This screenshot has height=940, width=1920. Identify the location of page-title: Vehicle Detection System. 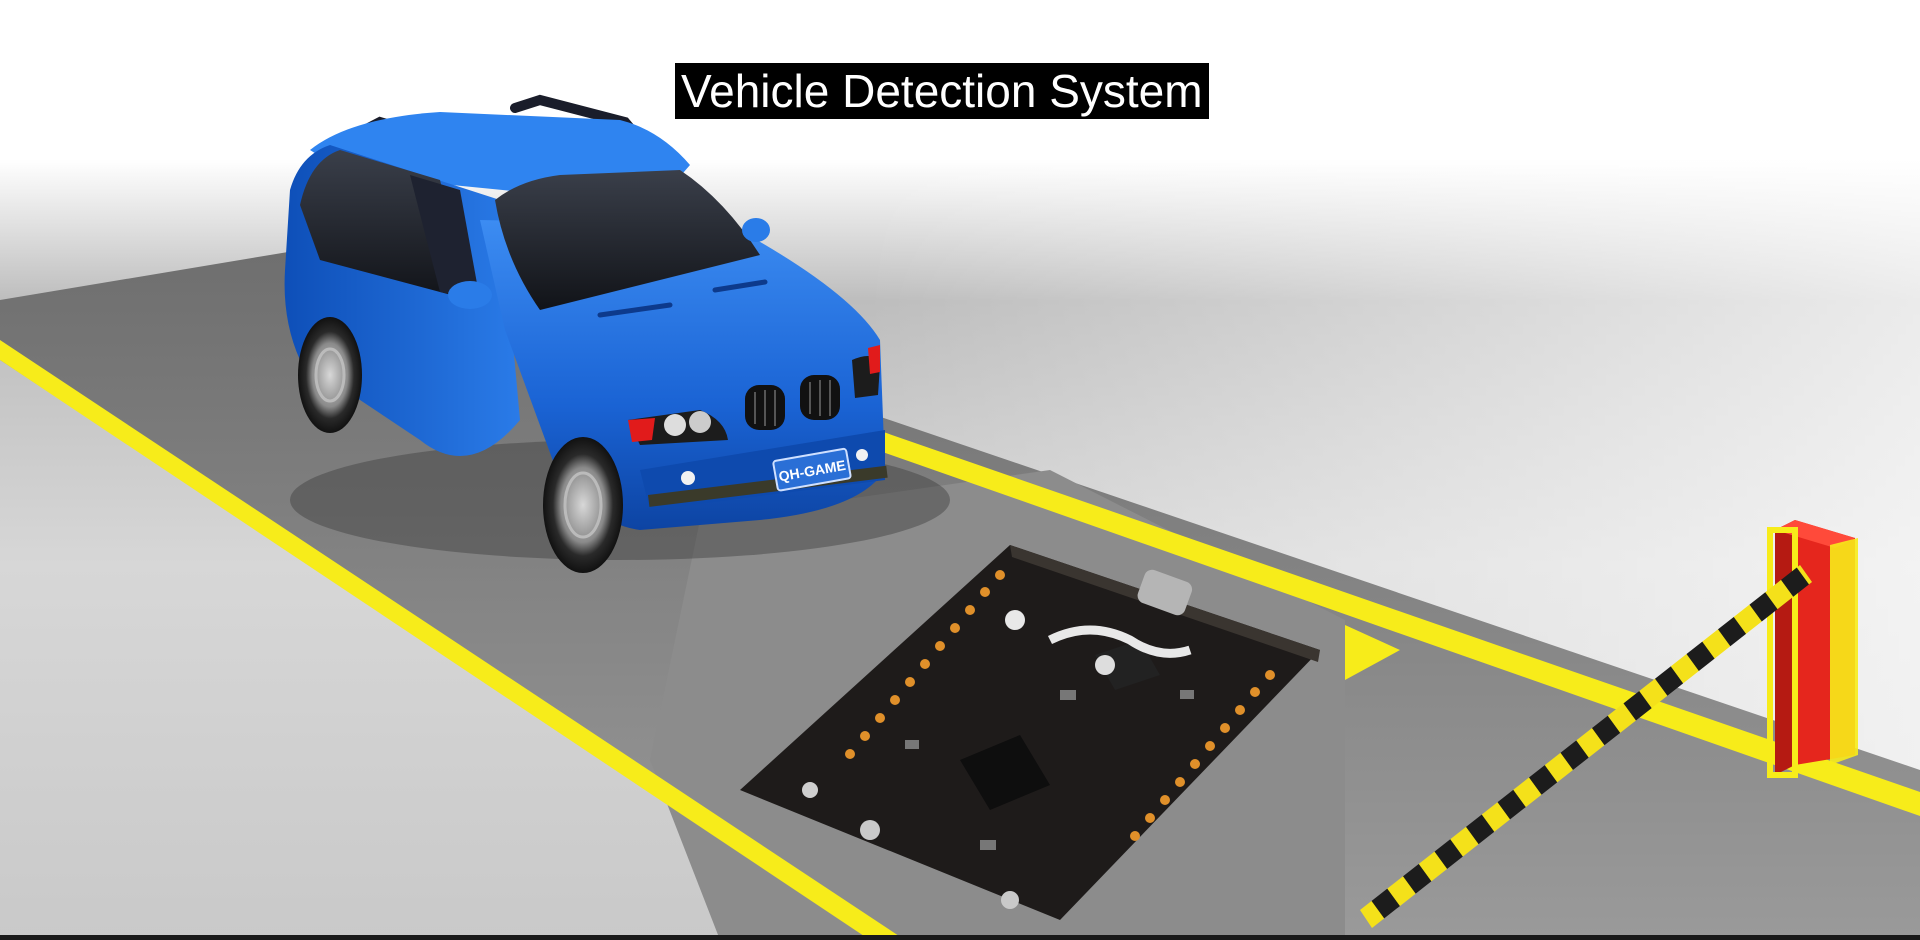
(942, 91).